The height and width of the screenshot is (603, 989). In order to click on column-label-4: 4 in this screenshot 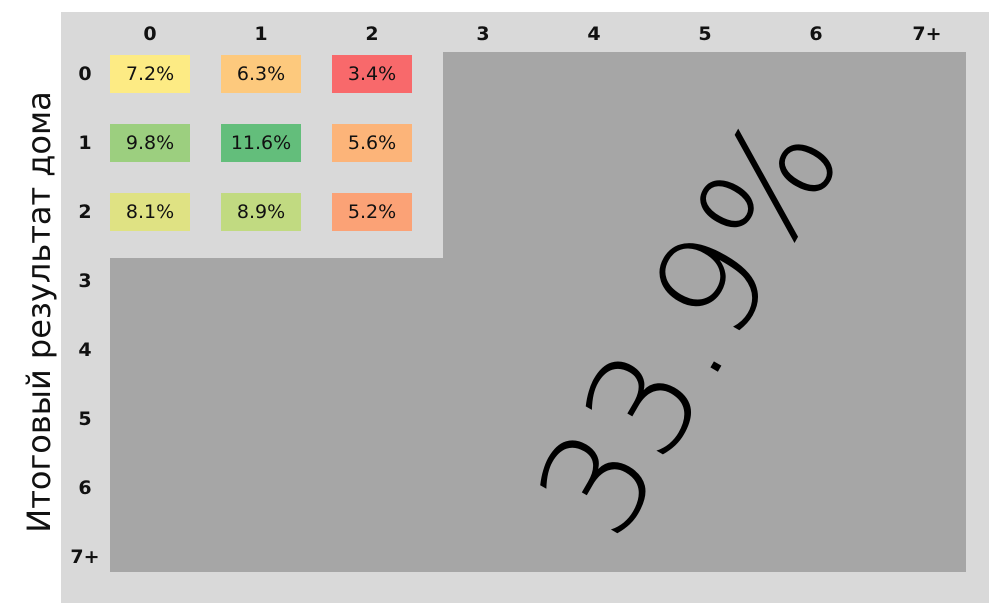, I will do `click(594, 34)`.